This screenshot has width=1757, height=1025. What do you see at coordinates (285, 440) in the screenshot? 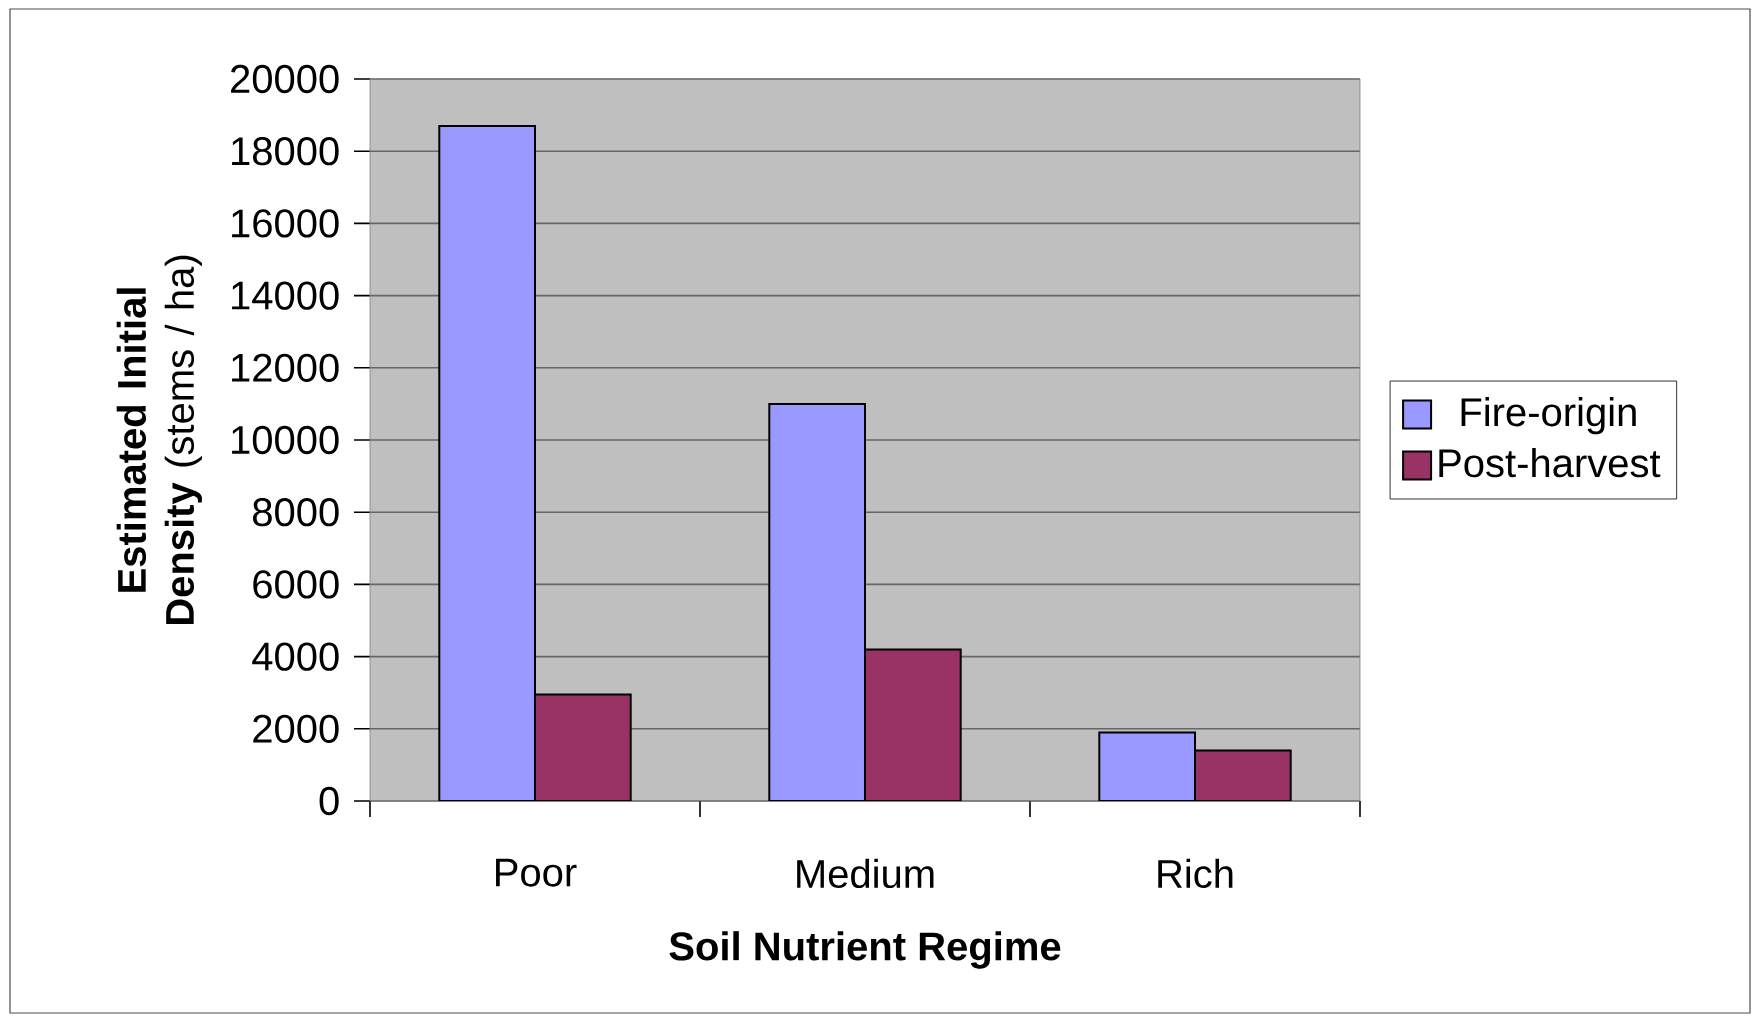
I see `y-tick-label: 10000` at bounding box center [285, 440].